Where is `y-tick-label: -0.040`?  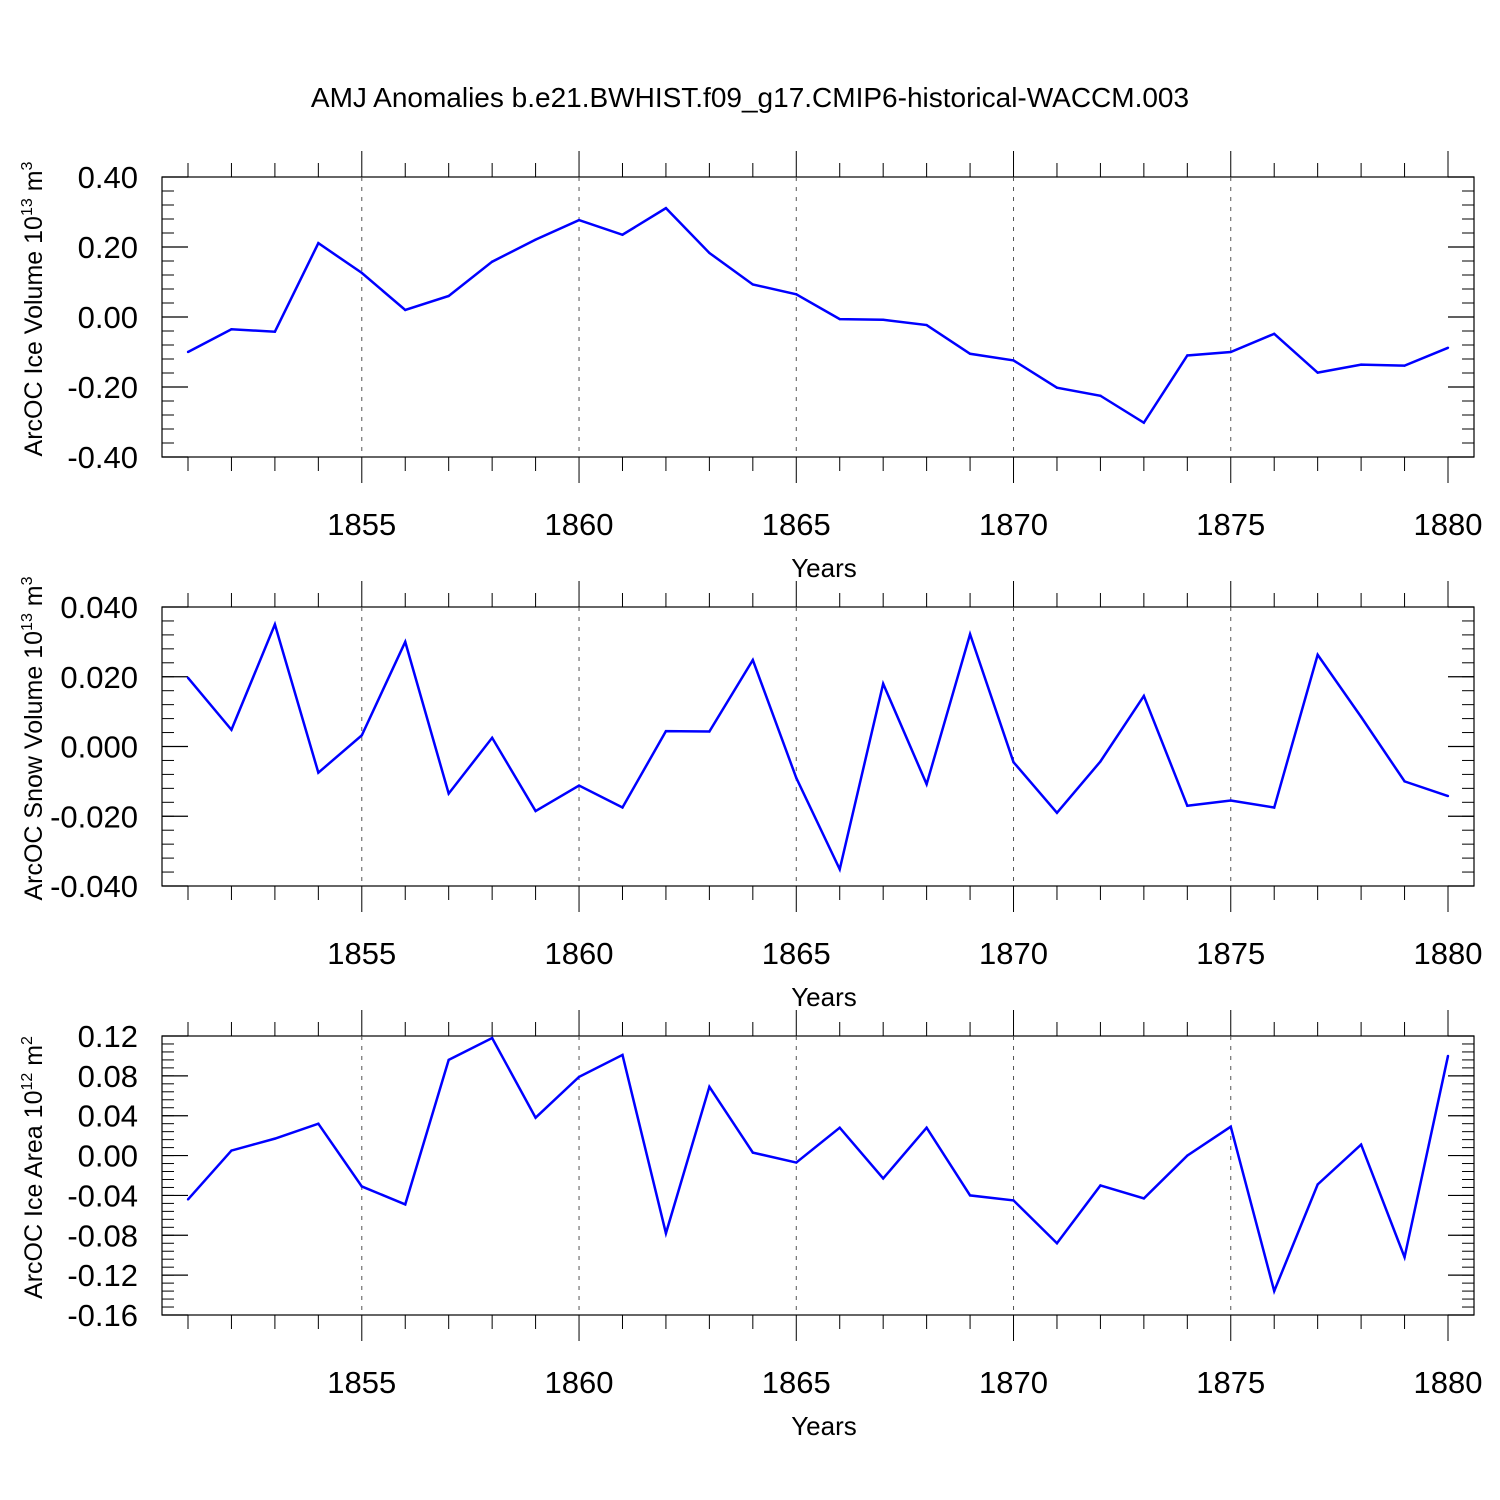
y-tick-label: -0.040 is located at coordinates (94, 886).